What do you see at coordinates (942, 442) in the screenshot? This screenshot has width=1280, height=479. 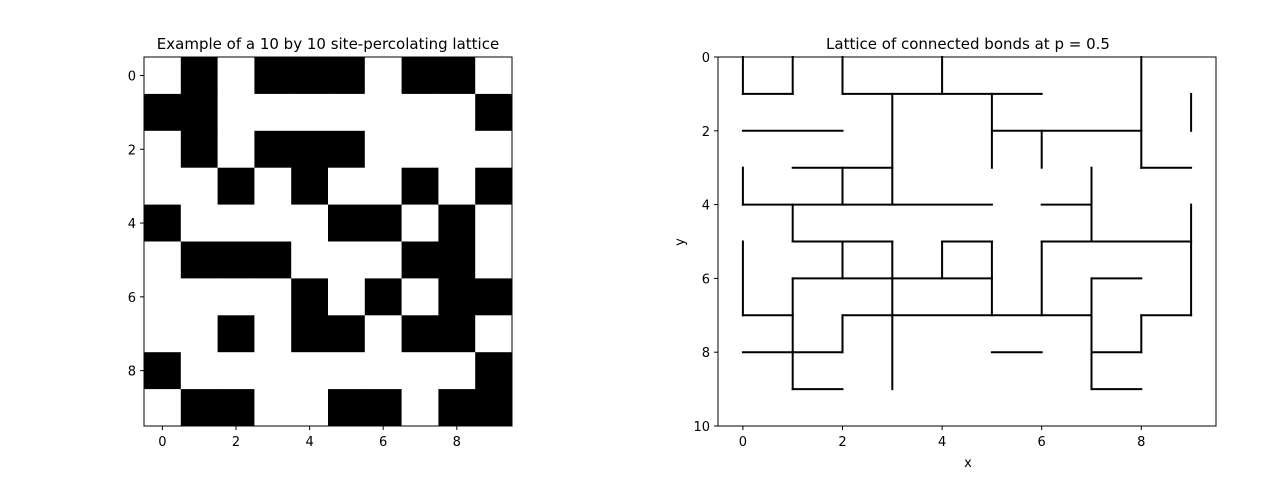 I see `x-tick-label: 4` at bounding box center [942, 442].